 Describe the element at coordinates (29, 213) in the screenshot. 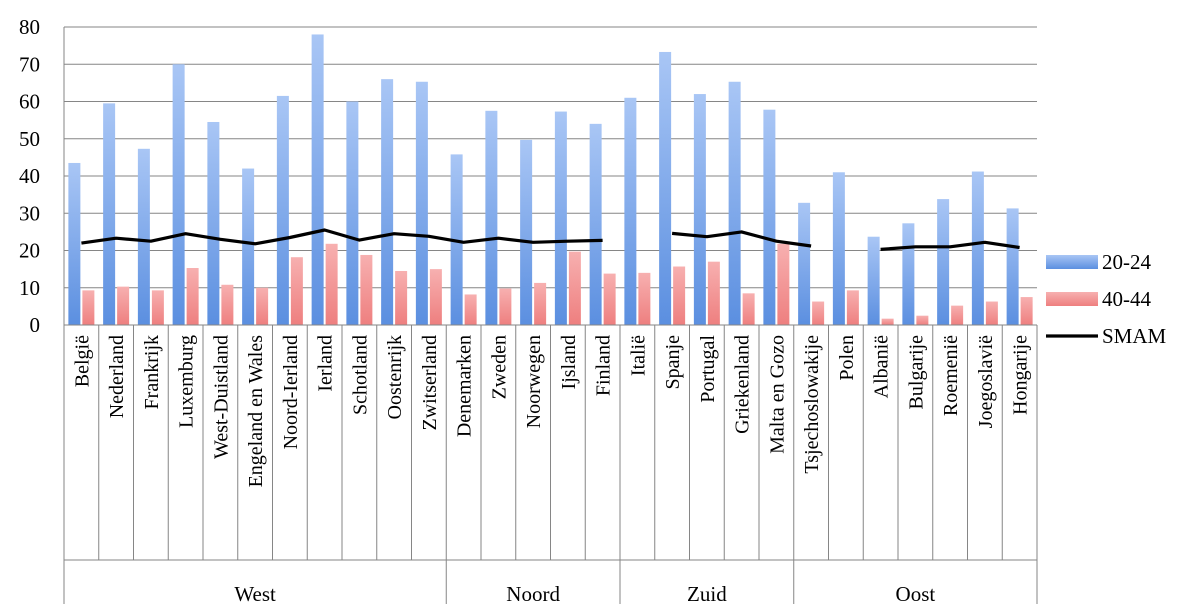

I see `y-tick-label: 30` at that location.